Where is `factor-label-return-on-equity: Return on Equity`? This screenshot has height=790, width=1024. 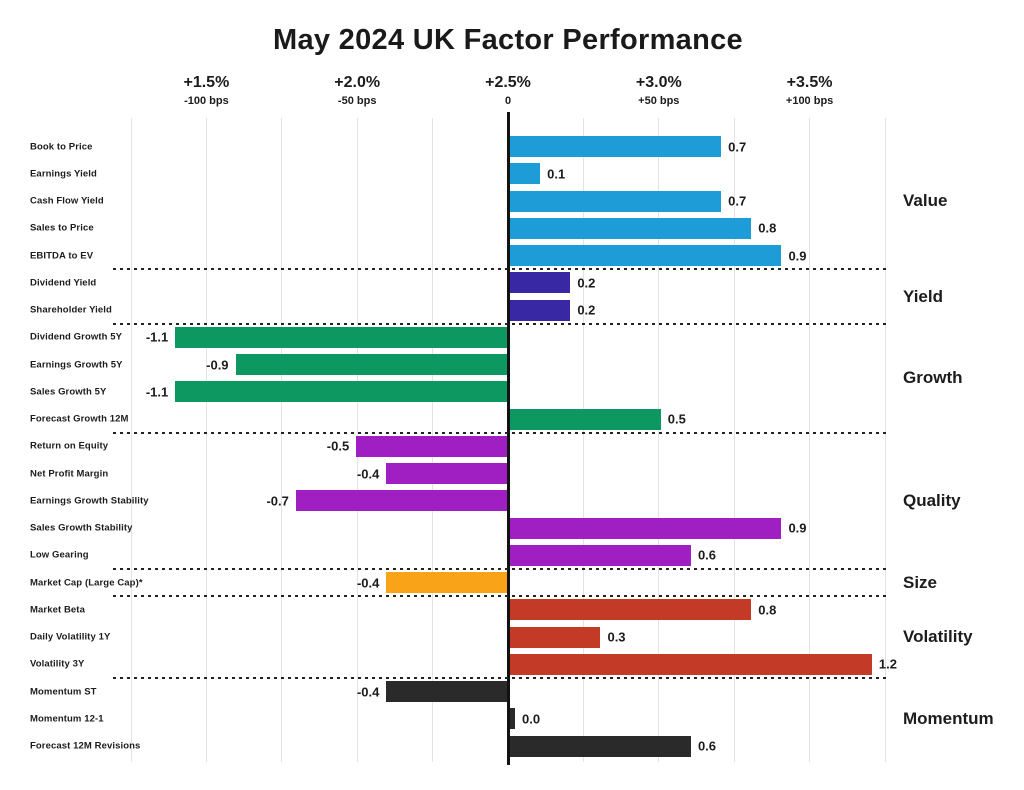
factor-label-return-on-equity: Return on Equity is located at coordinates (69, 446).